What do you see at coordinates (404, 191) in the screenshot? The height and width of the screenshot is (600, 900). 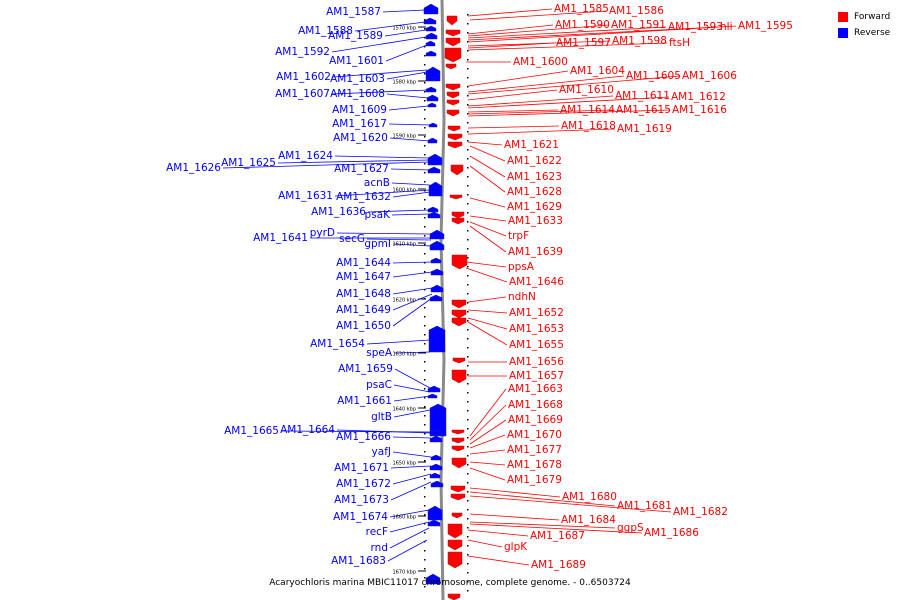 I see `scale-tick-label: 1600 kbp` at bounding box center [404, 191].